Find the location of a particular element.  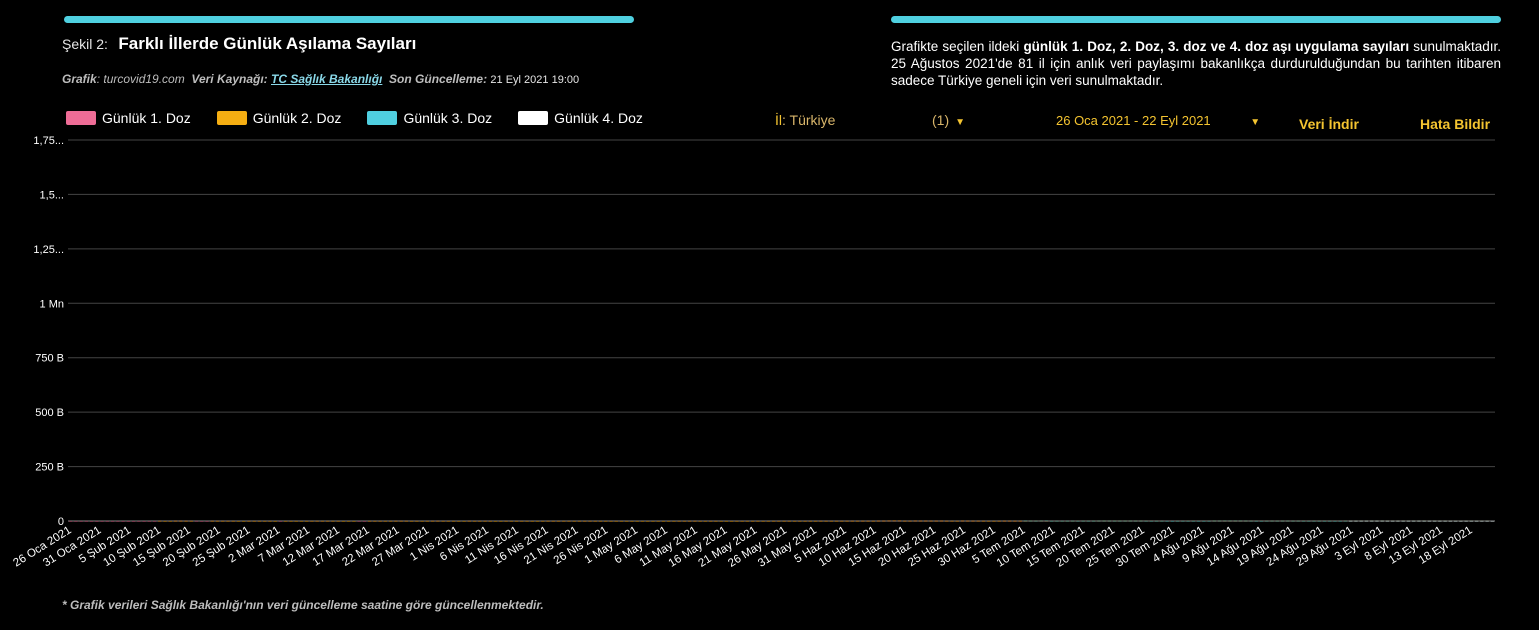

report-error-button: Hata Bildir is located at coordinates (1455, 124).